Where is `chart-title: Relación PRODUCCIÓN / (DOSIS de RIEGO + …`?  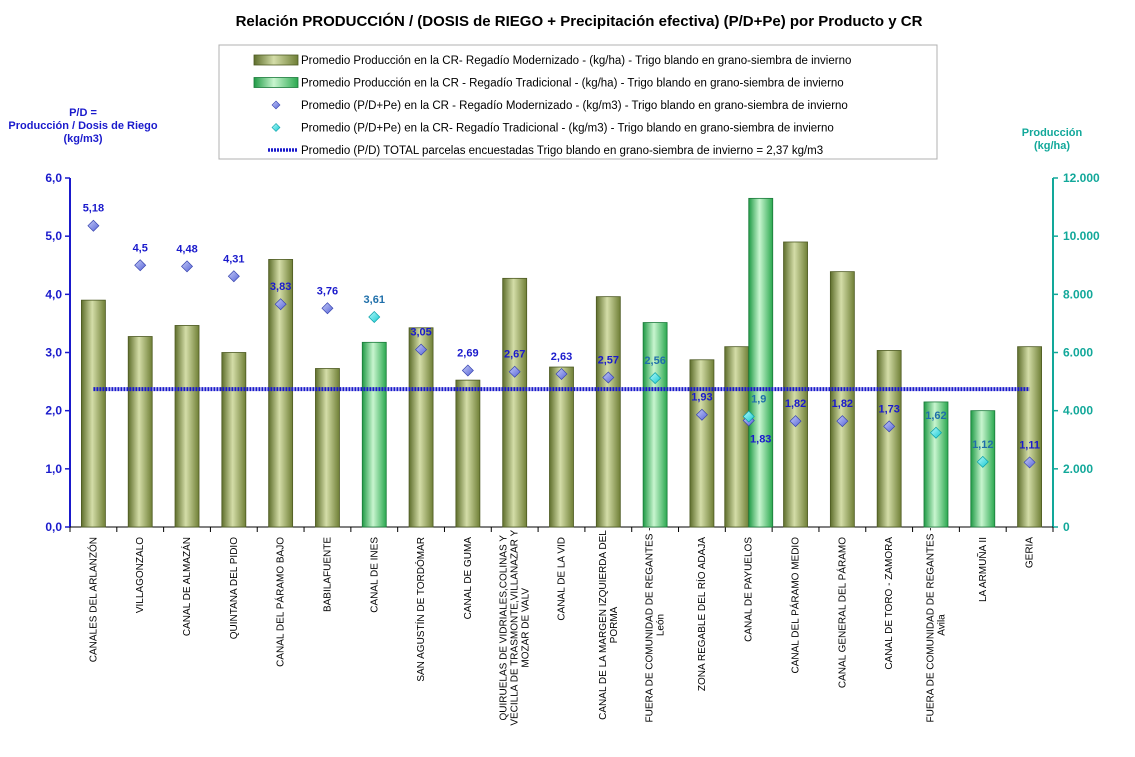
chart-title: Relación PRODUCCIÓN / (DOSIS de RIEGO + … is located at coordinates (579, 21).